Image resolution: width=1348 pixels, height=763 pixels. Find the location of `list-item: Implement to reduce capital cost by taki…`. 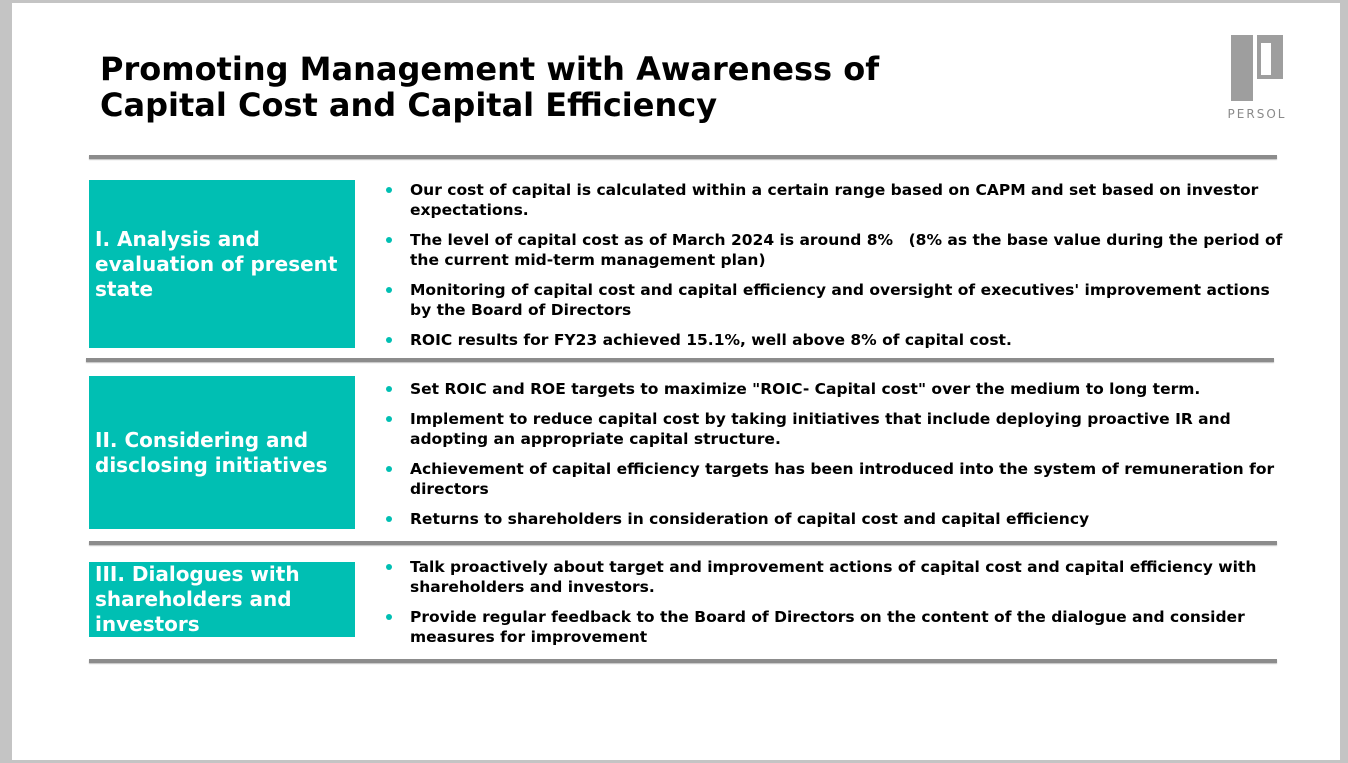

list-item: Implement to reduce capital cost by taki… is located at coordinates (834, 429).